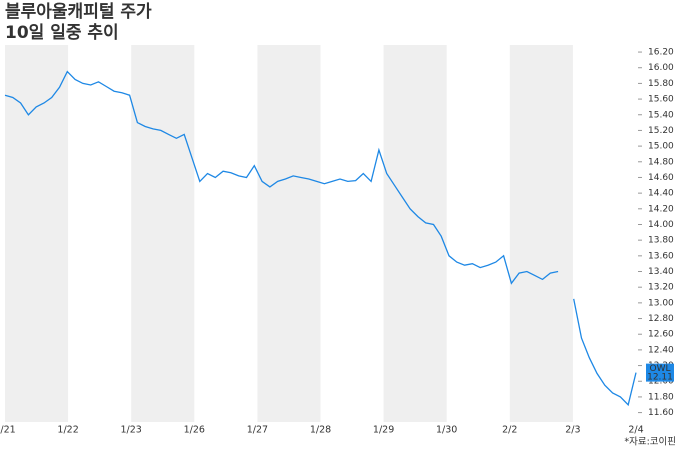  Describe the element at coordinates (650, 442) in the screenshot. I see `source: *자료:코이핀` at that location.